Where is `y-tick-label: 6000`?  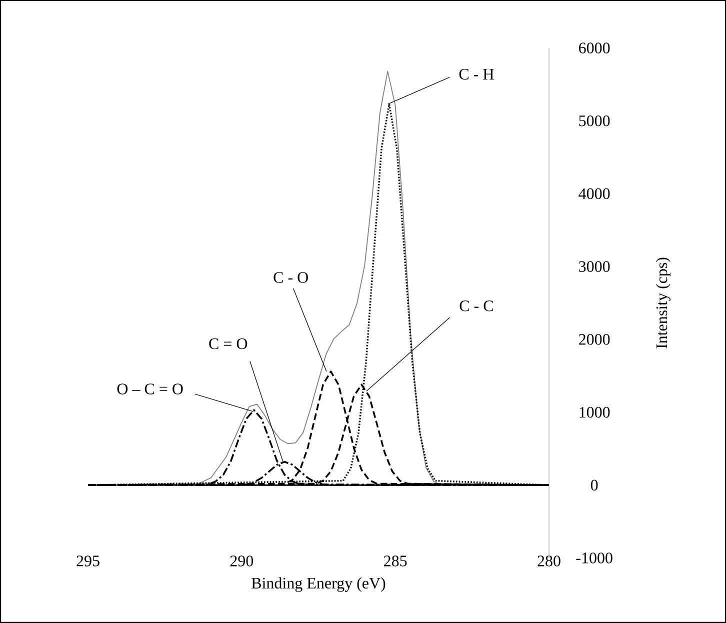
y-tick-label: 6000 is located at coordinates (594, 48).